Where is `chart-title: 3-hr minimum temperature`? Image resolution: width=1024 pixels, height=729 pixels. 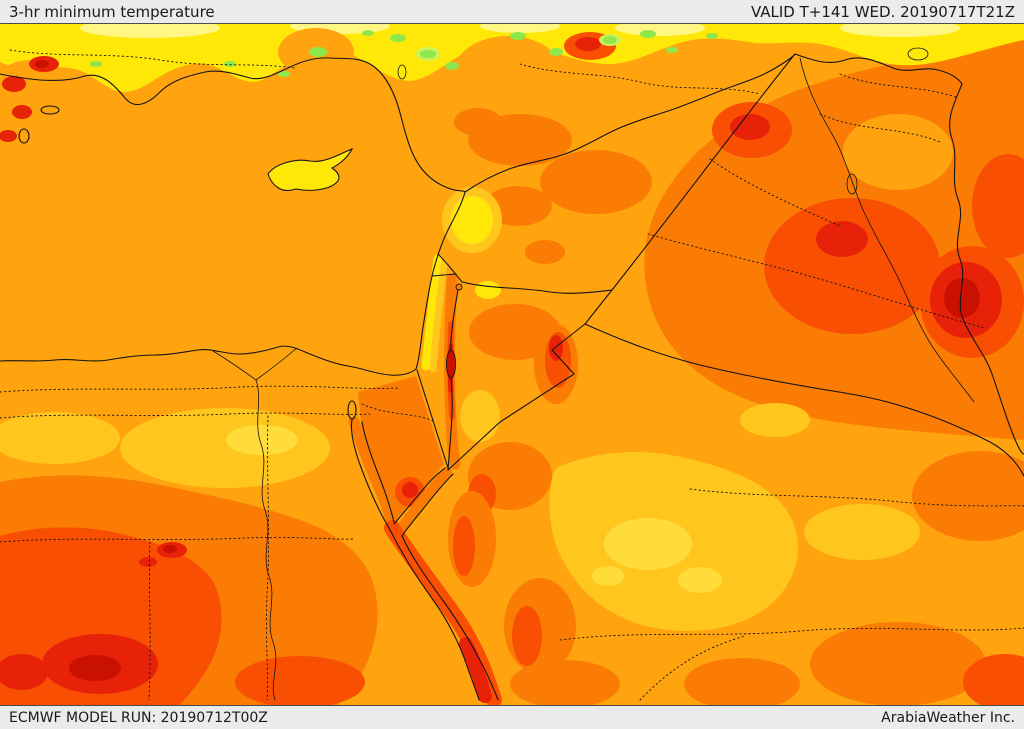
chart-title: 3-hr minimum temperature is located at coordinates (112, 11).